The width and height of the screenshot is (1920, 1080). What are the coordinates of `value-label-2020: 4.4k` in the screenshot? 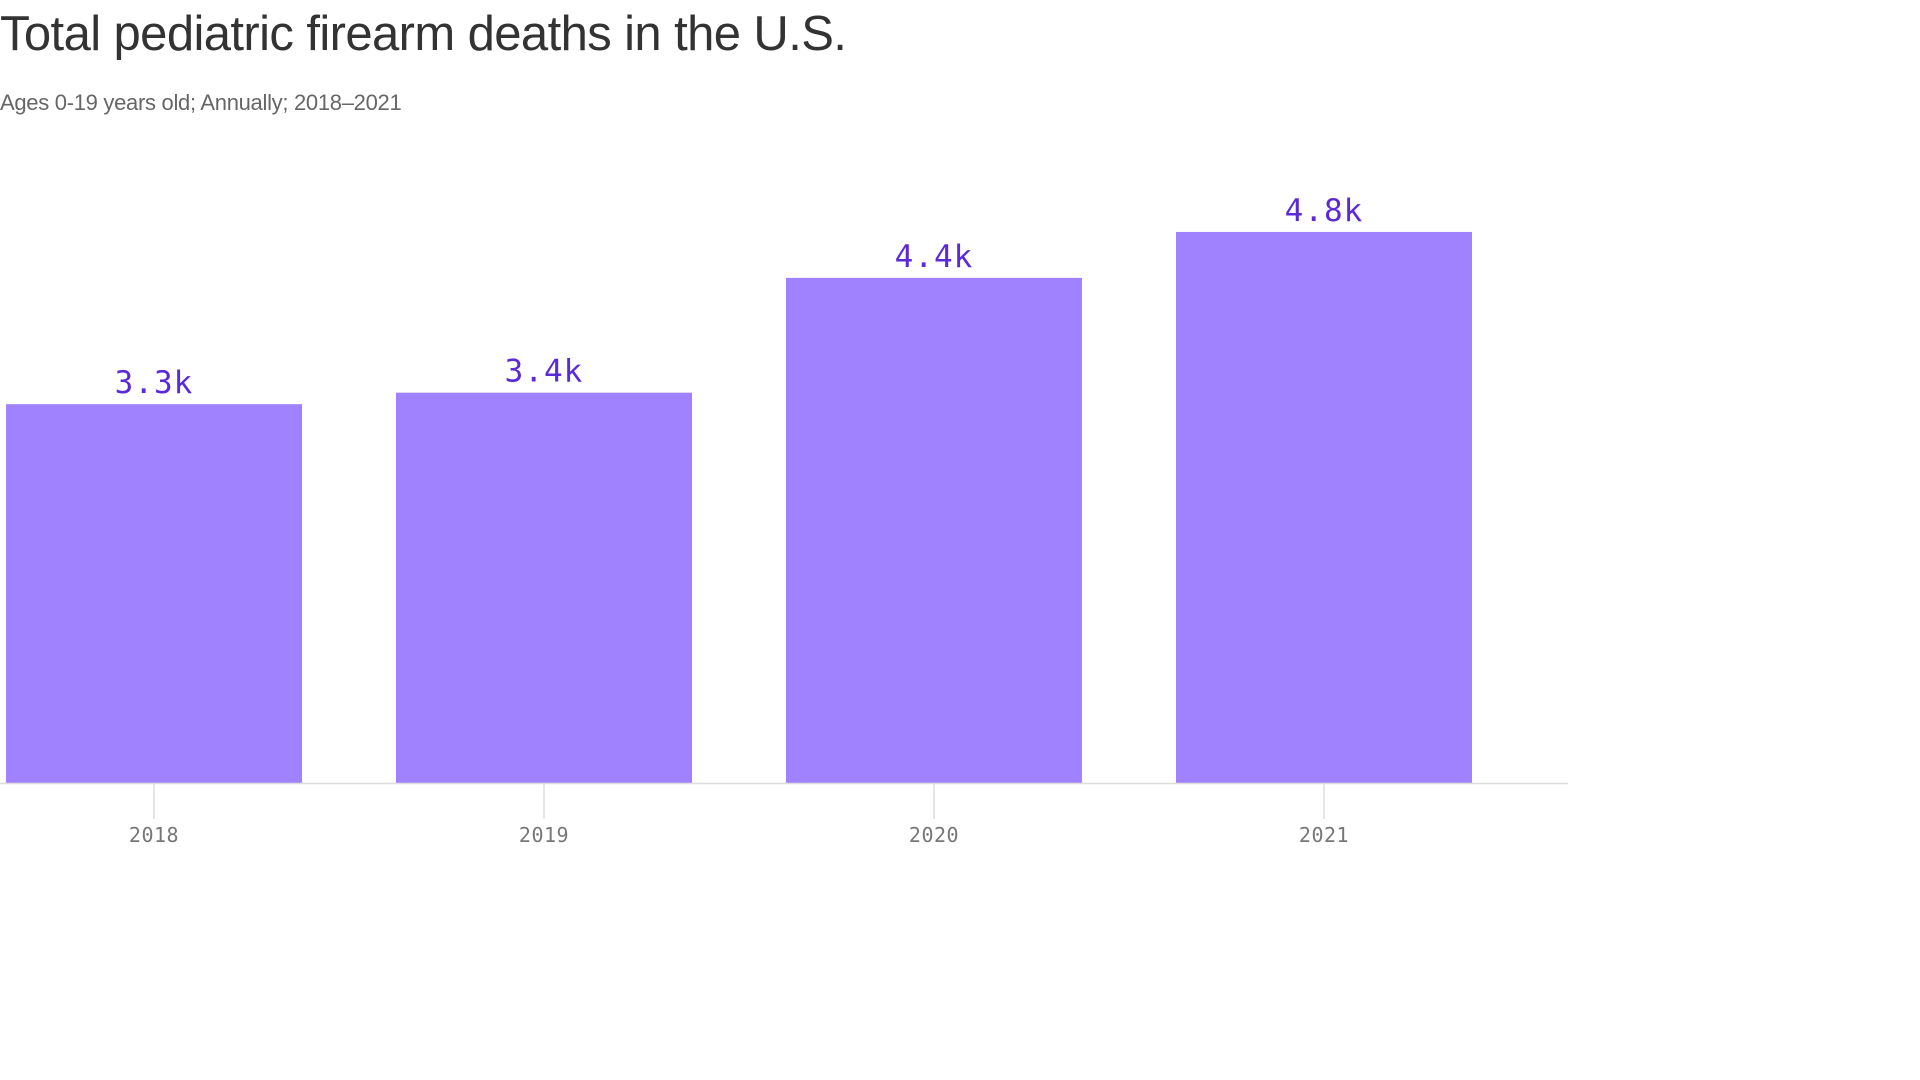 It's located at (934, 257).